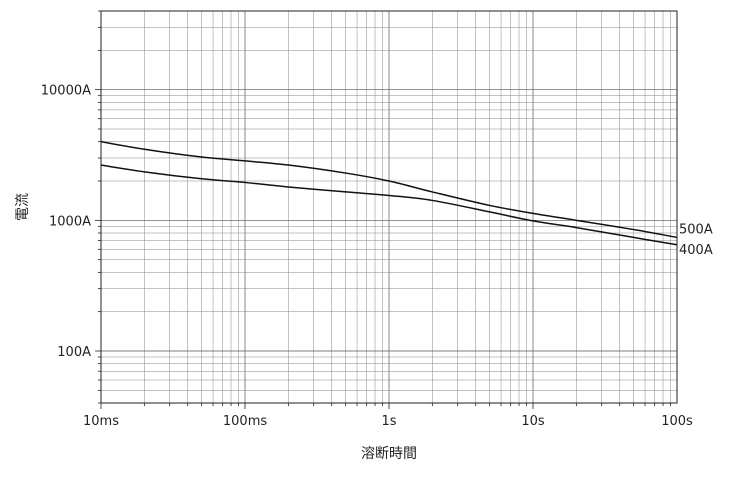 The height and width of the screenshot is (480, 739). I want to click on x-tick-label: 100ms, so click(245, 421).